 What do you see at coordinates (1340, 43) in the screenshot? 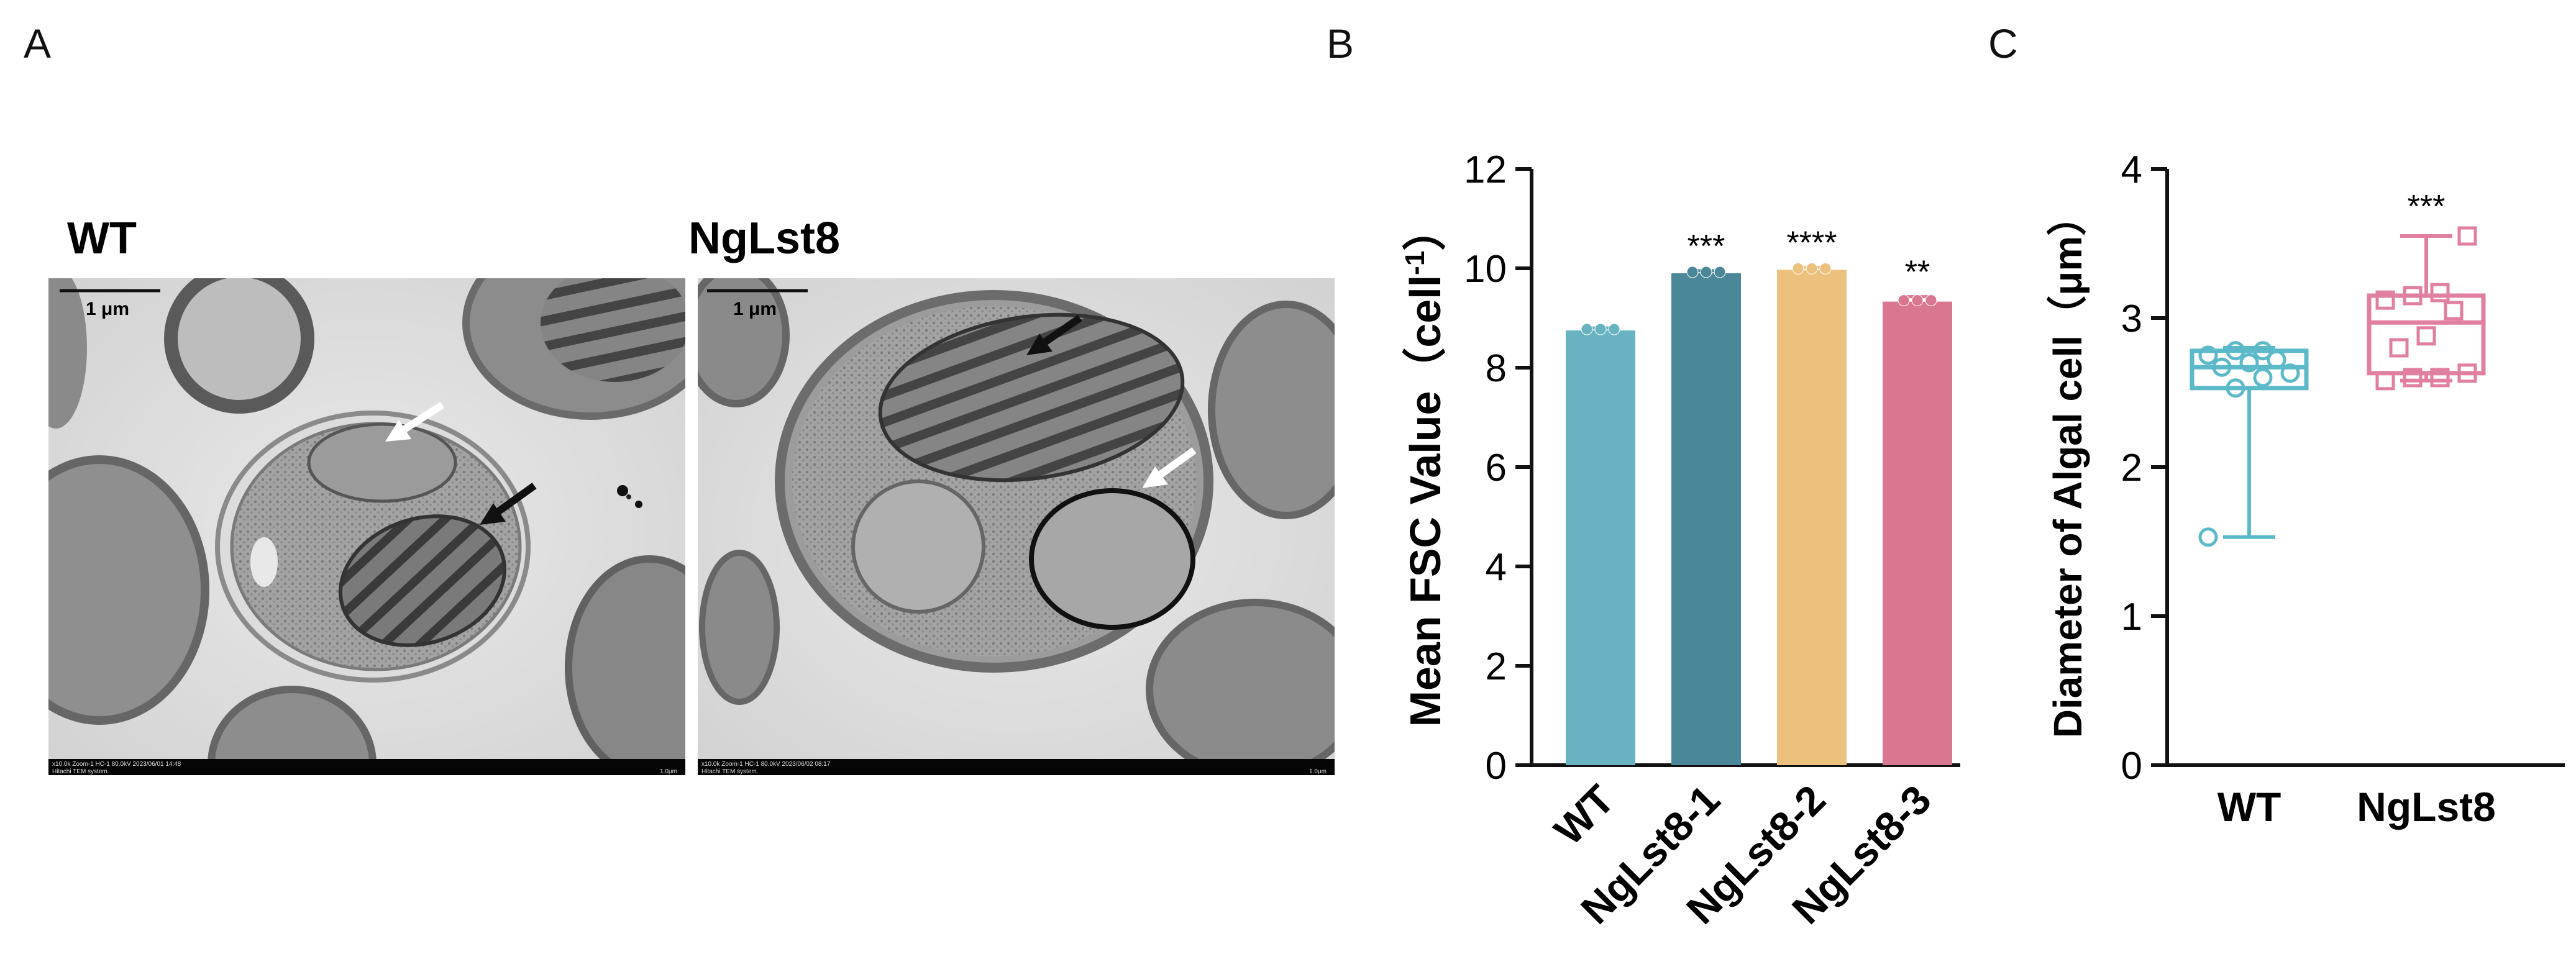
I see `panel-letter-b: B` at bounding box center [1340, 43].